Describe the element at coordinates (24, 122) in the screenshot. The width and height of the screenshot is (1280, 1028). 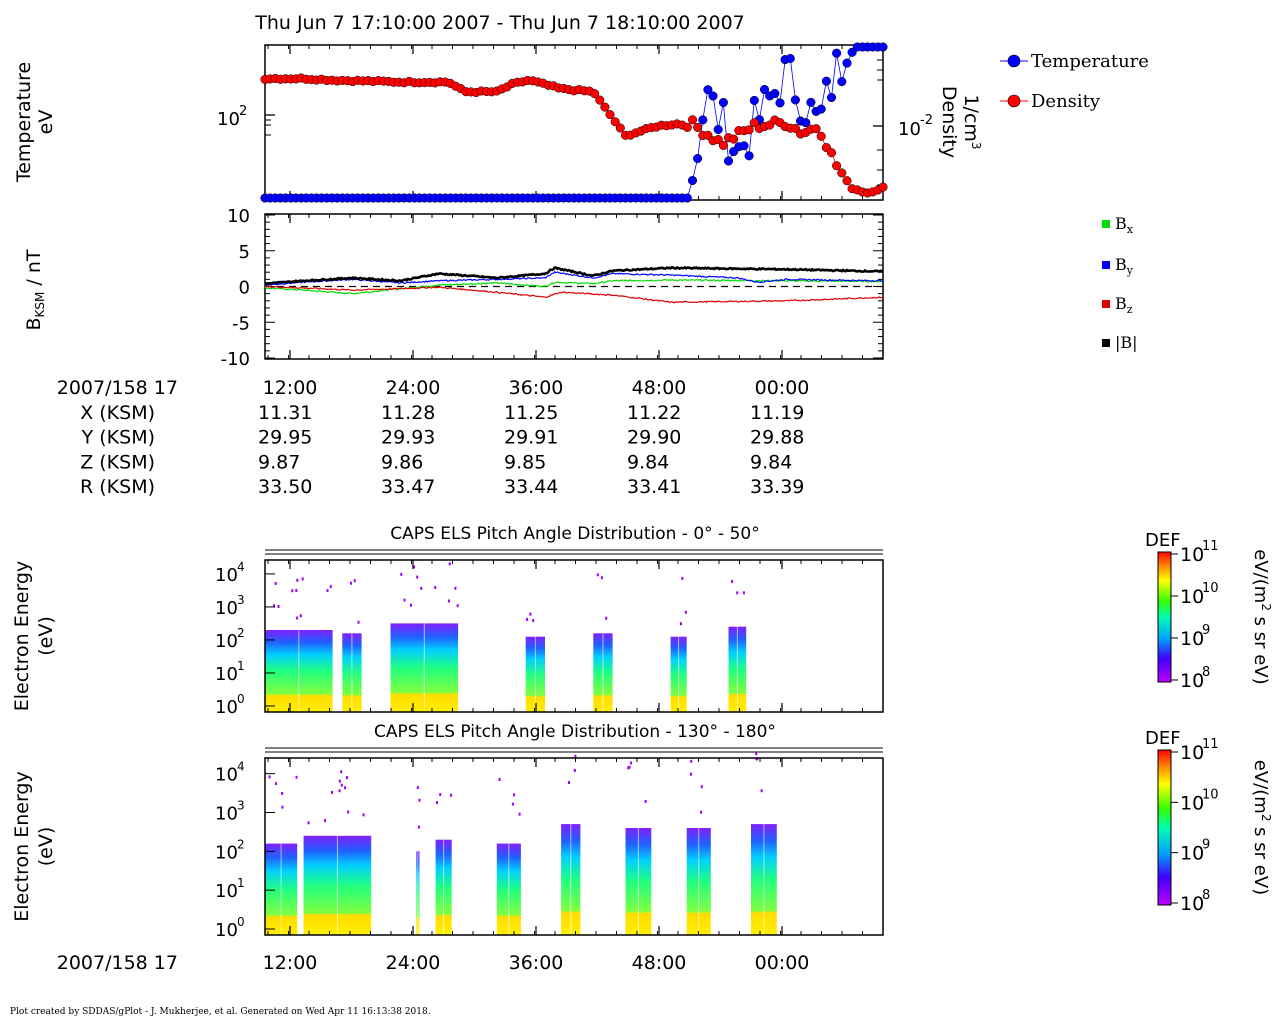
I see `temperature-axis-label: Temperature` at that location.